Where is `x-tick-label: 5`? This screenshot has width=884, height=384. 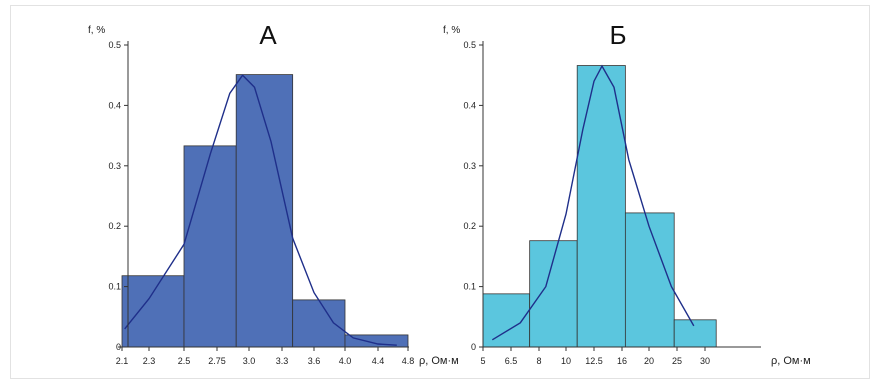
x-tick-label: 5 is located at coordinates (482, 361).